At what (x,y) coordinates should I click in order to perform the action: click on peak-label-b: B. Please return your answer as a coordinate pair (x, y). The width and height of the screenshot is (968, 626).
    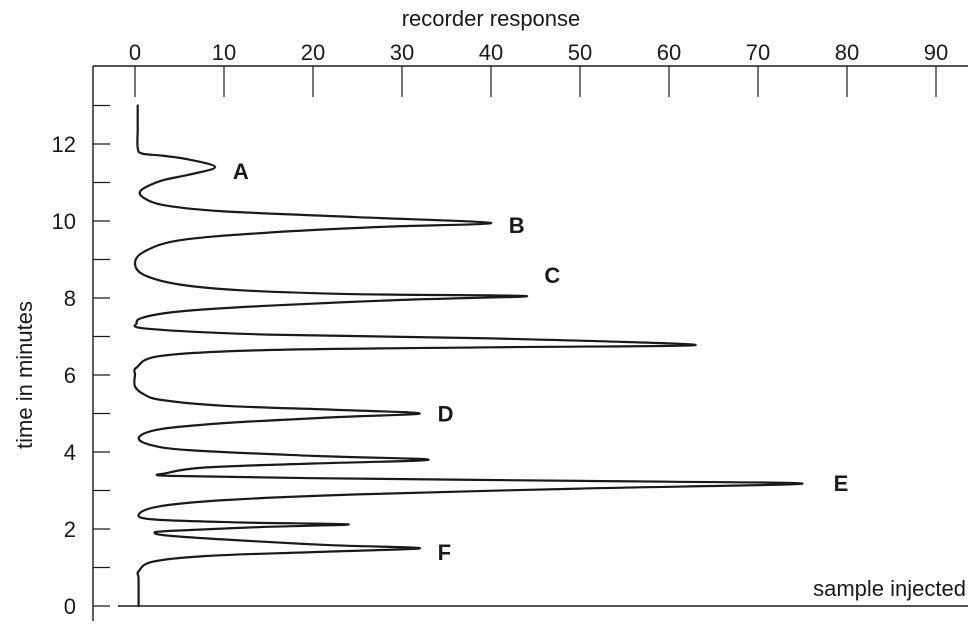
    Looking at the image, I should click on (517, 225).